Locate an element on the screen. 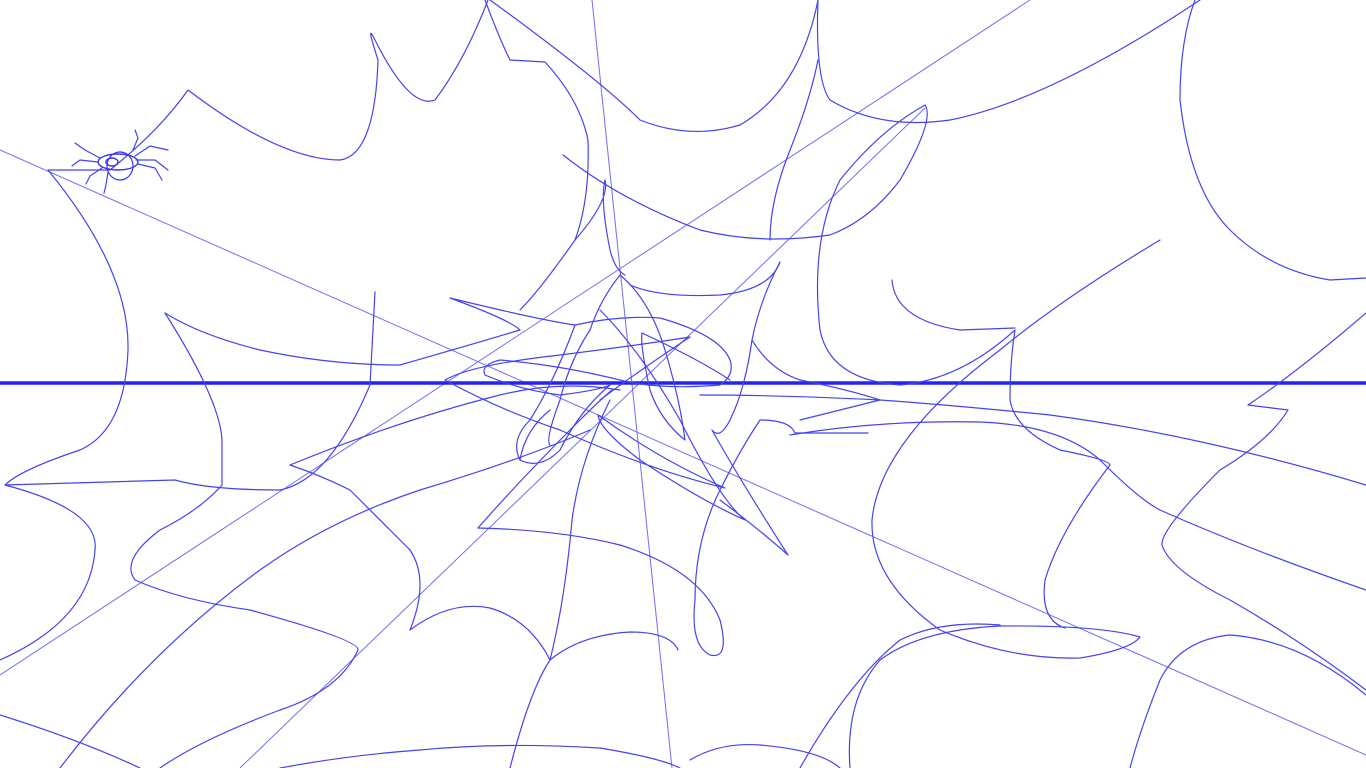 The height and width of the screenshot is (768, 1366). spider-head is located at coordinates (112, 162).